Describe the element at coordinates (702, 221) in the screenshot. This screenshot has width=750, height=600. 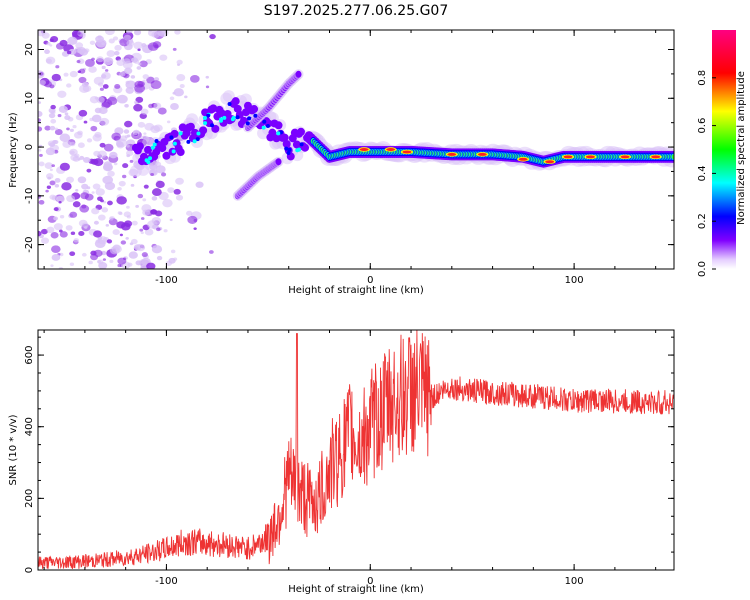
I see `colorbar-tick-label: 0.2` at that location.